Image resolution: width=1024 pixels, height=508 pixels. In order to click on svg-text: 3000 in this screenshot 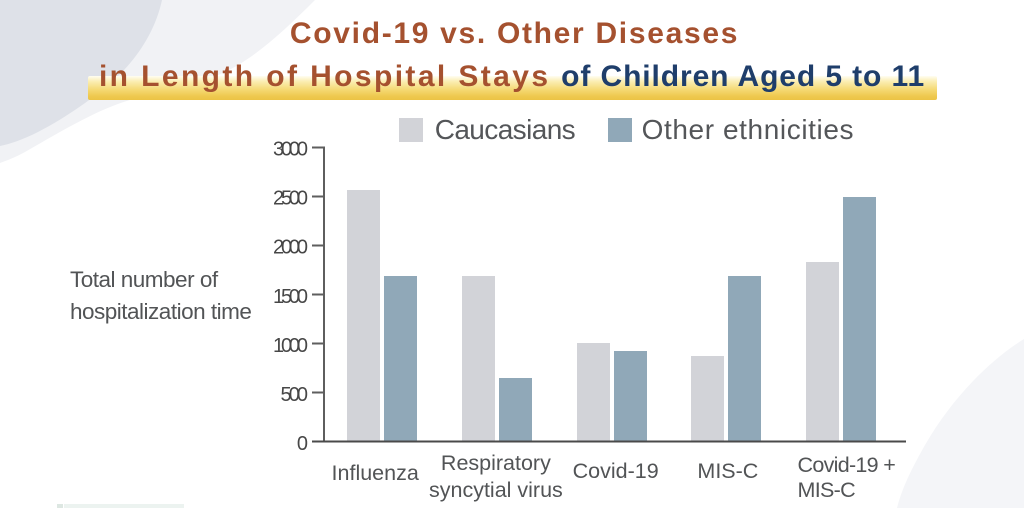, I will do `click(290, 150)`.